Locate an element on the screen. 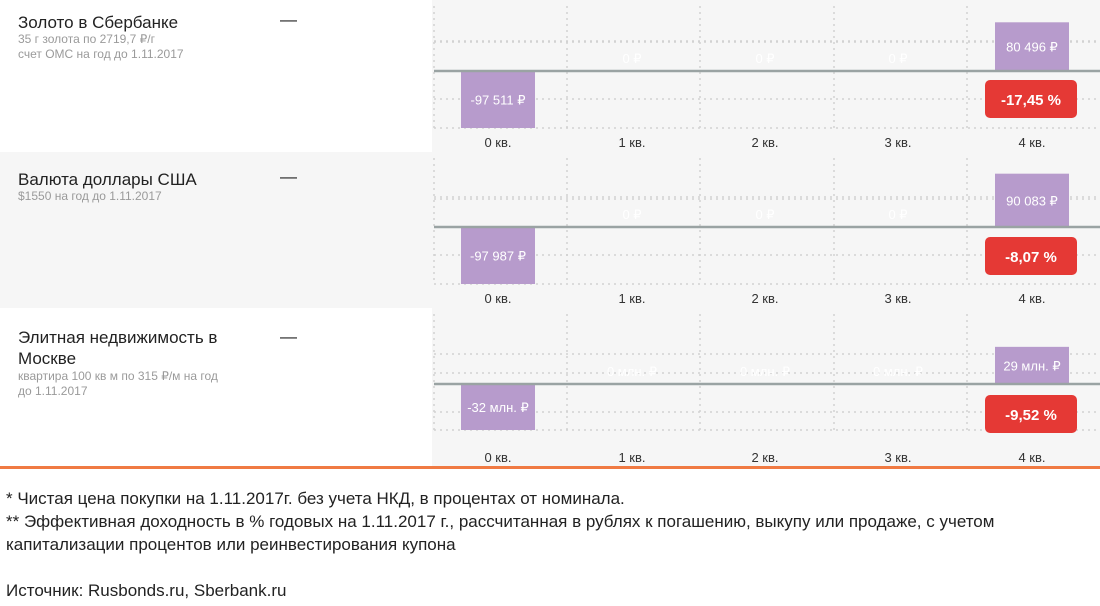  bar-value-label: -97 511 ₽ is located at coordinates (497, 100).